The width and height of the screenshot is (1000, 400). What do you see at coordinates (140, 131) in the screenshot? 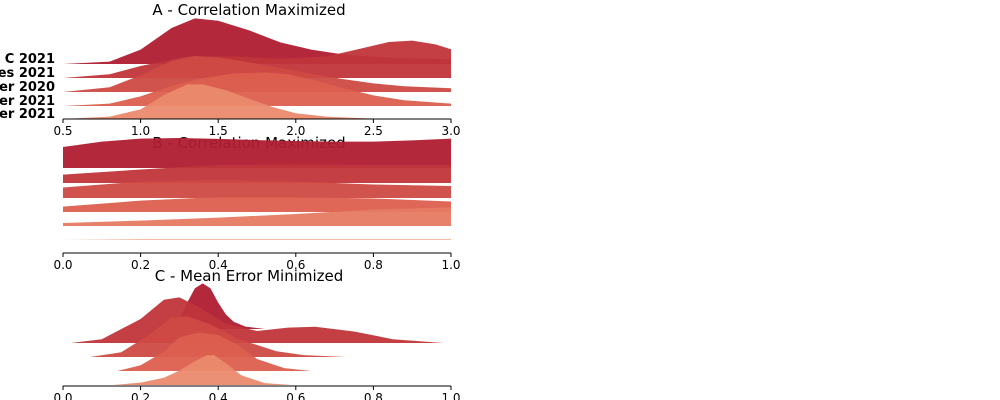
I see `panel-a-tick-label: 1.0` at bounding box center [140, 131].